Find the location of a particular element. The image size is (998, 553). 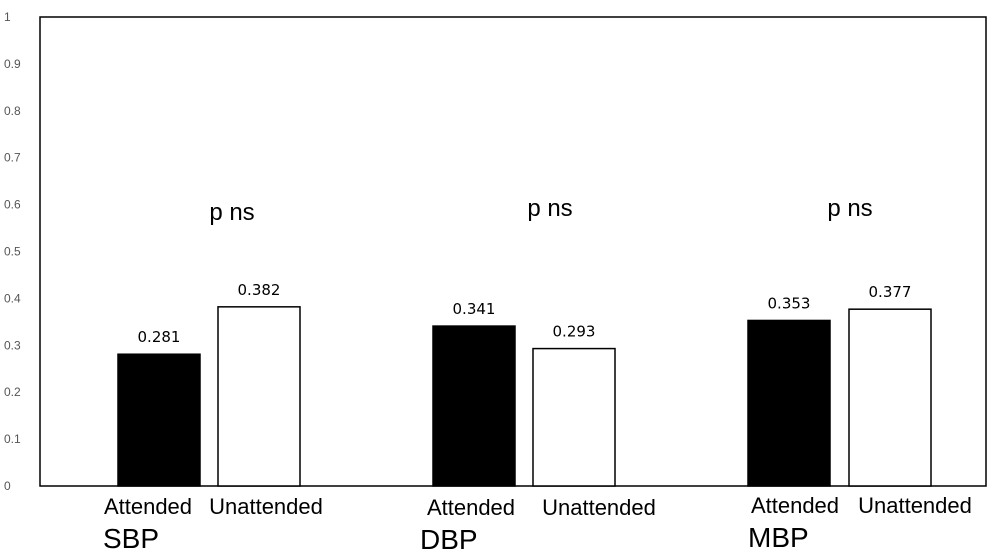

bar-sbp-attended is located at coordinates (159, 420).